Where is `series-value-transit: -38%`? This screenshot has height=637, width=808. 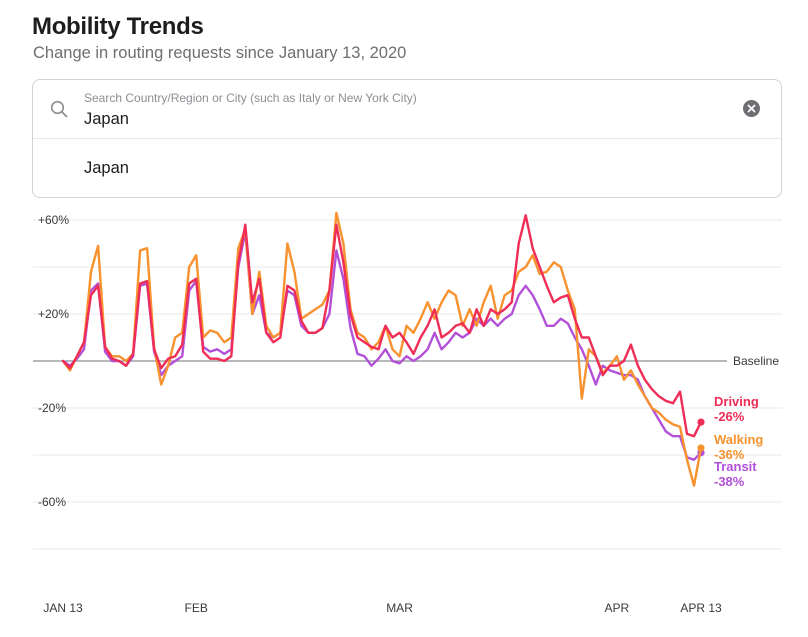 series-value-transit: -38% is located at coordinates (729, 481).